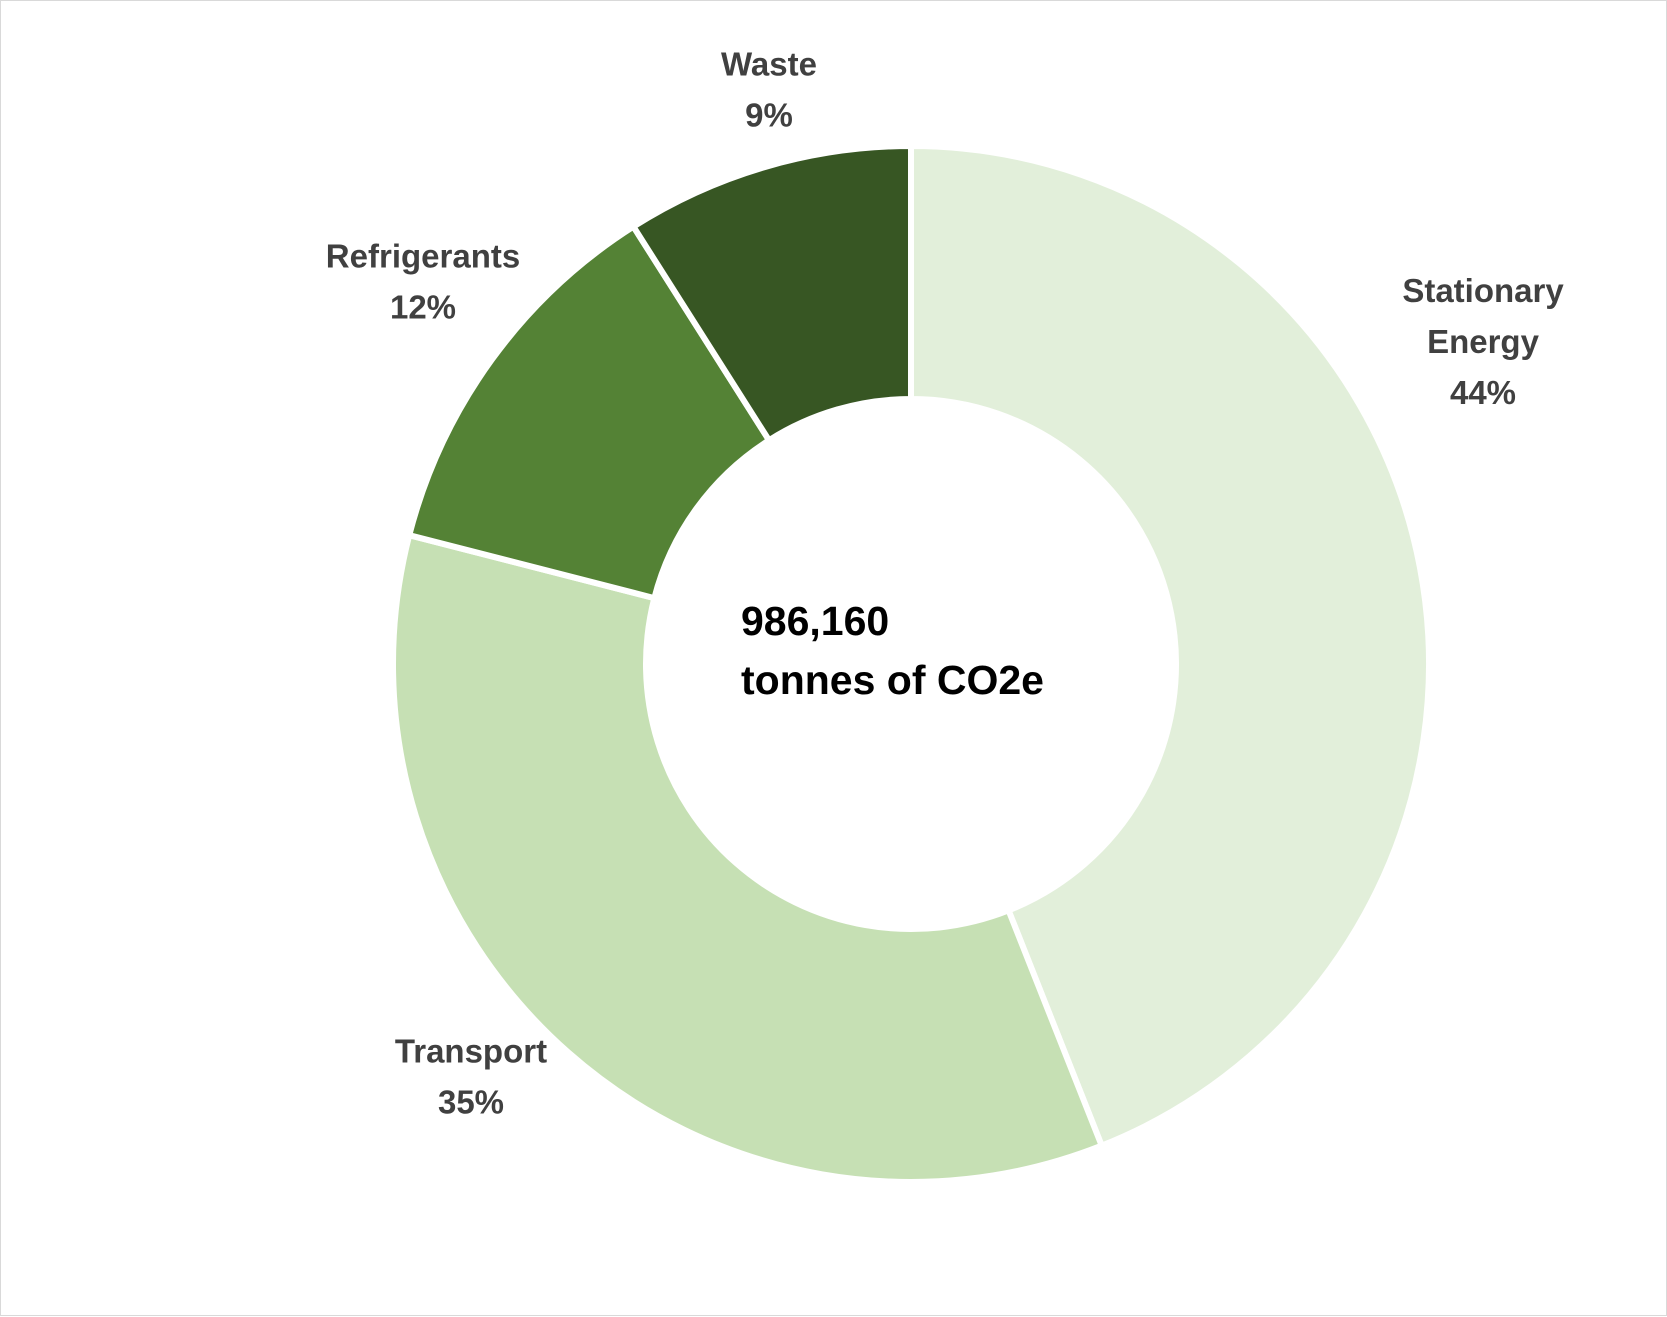 The height and width of the screenshot is (1317, 1667). I want to click on label-stationary-energy-name: Energy, so click(1483, 341).